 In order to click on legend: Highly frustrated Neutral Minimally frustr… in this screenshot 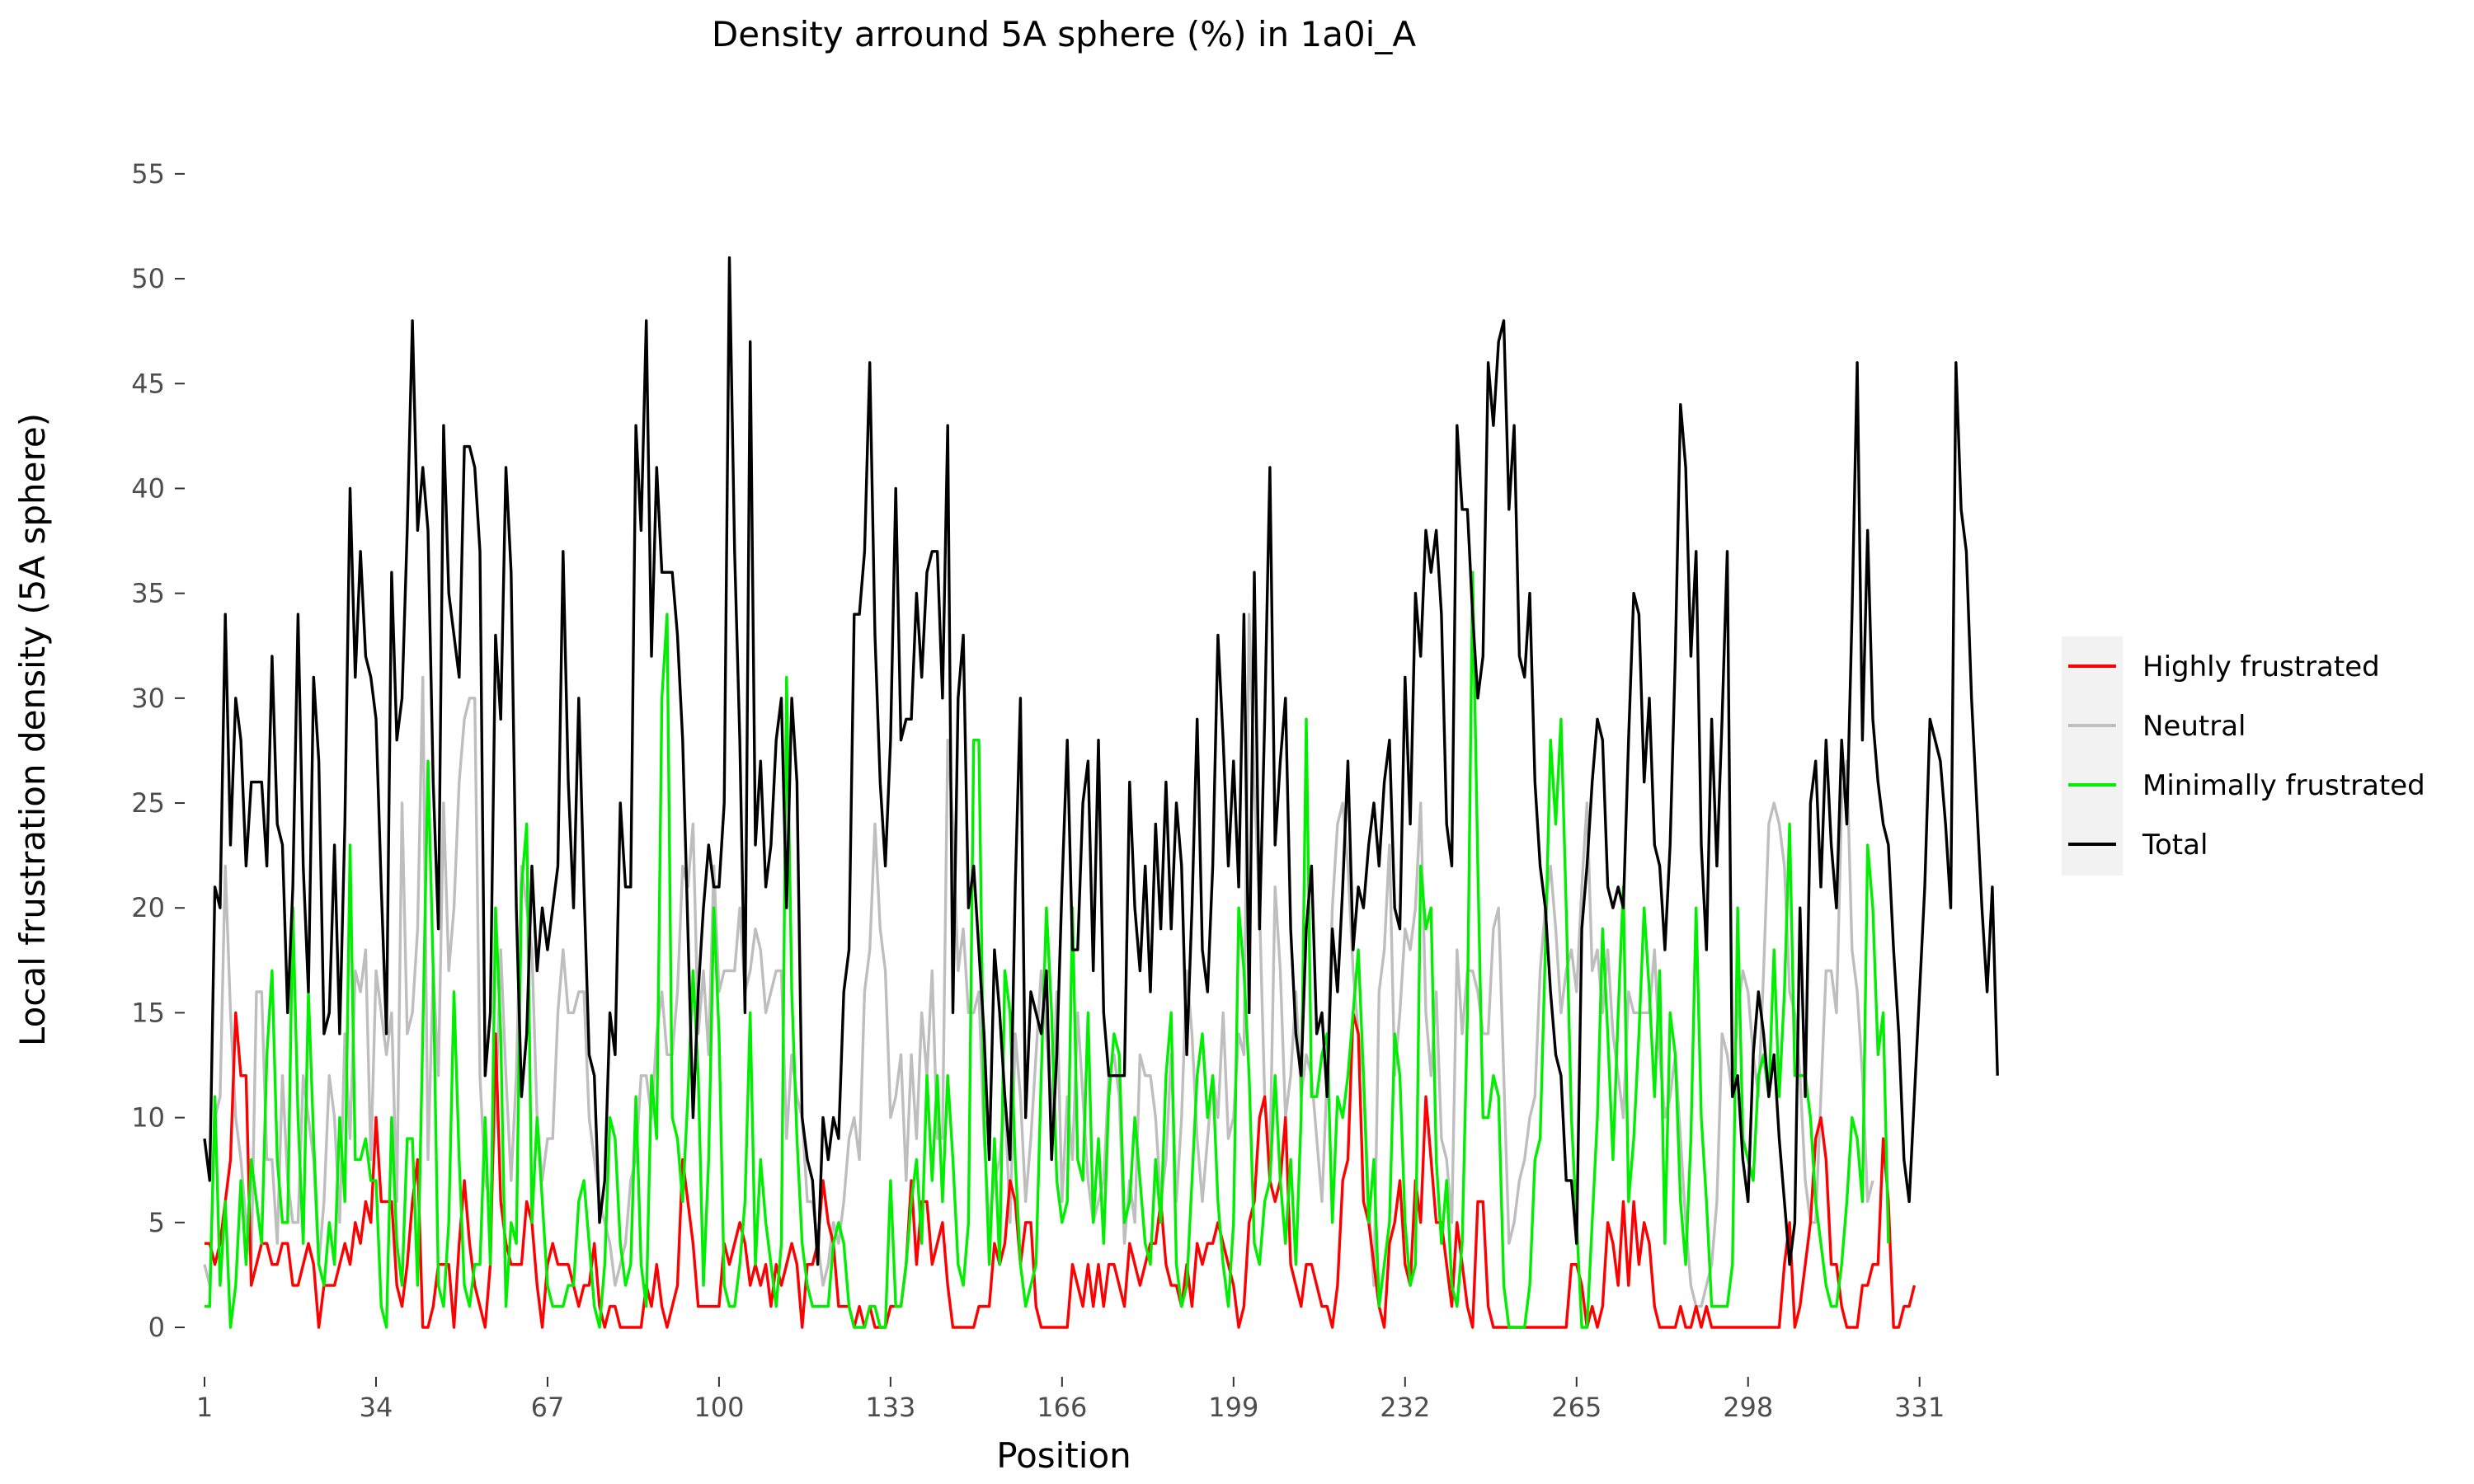, I will do `click(2243, 756)`.